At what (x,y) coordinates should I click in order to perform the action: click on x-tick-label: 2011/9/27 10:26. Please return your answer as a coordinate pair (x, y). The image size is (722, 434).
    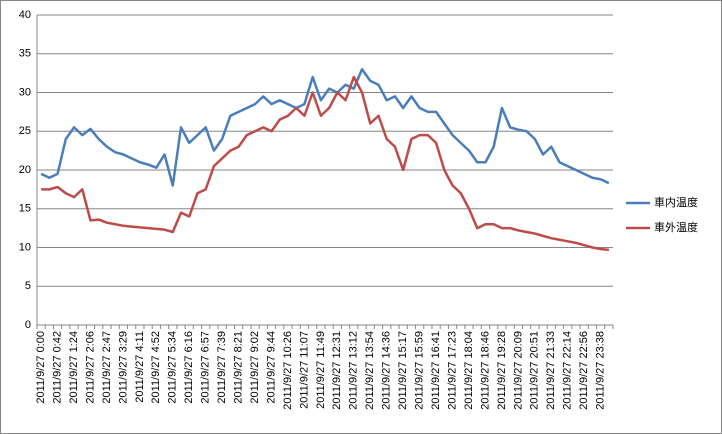
    Looking at the image, I should click on (288, 370).